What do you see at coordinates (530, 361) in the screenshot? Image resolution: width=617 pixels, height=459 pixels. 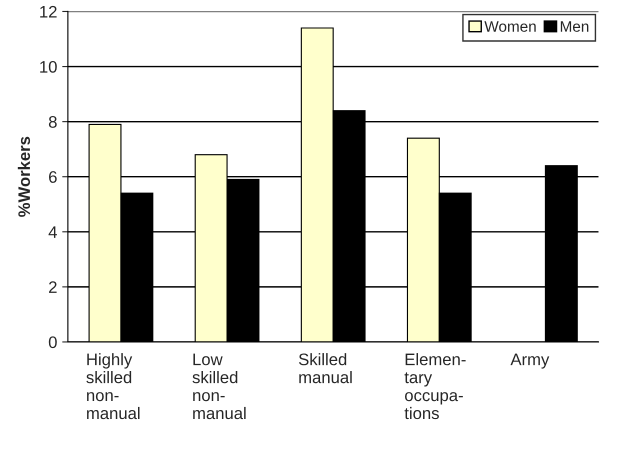 I see `x-tick-label: Army` at bounding box center [530, 361].